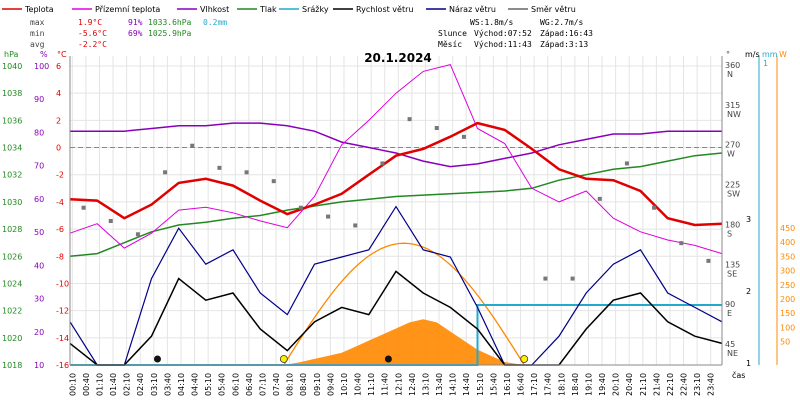 This screenshot has height=400, width=800. What do you see at coordinates (564, 44) in the screenshot?
I see `moon-set: Západ:3:13` at bounding box center [564, 44].